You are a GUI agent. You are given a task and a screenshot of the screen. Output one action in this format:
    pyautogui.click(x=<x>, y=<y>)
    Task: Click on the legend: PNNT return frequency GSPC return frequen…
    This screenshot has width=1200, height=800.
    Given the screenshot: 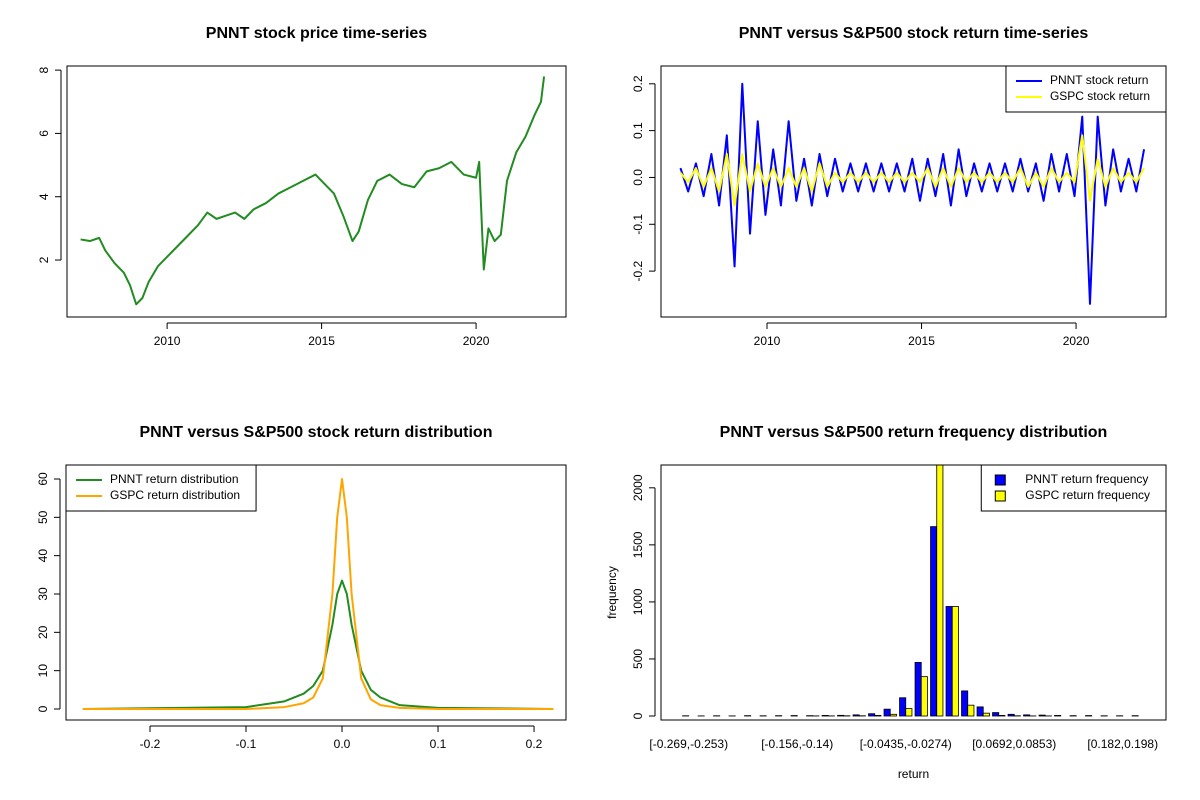 What is the action you would take?
    pyautogui.click(x=1073, y=488)
    